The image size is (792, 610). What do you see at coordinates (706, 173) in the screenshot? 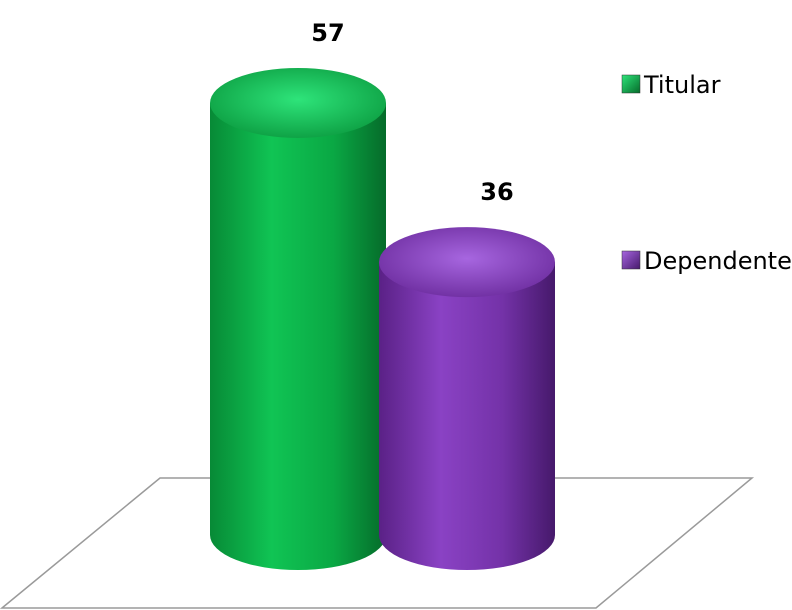
I see `legend: Titular Dependente` at bounding box center [706, 173].